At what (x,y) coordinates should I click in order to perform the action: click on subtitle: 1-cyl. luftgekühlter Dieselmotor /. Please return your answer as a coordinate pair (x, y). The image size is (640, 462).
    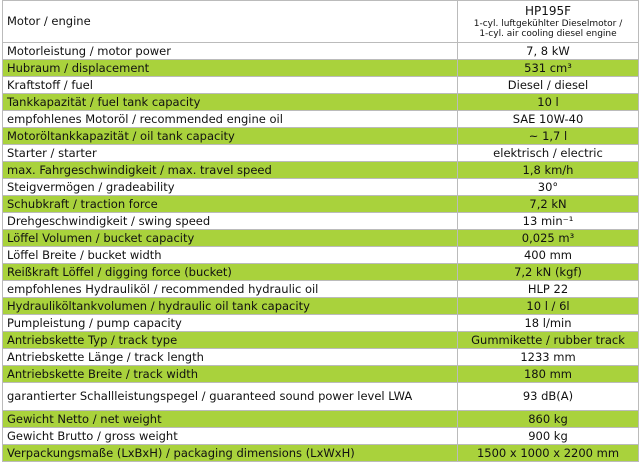
    Looking at the image, I should click on (548, 24).